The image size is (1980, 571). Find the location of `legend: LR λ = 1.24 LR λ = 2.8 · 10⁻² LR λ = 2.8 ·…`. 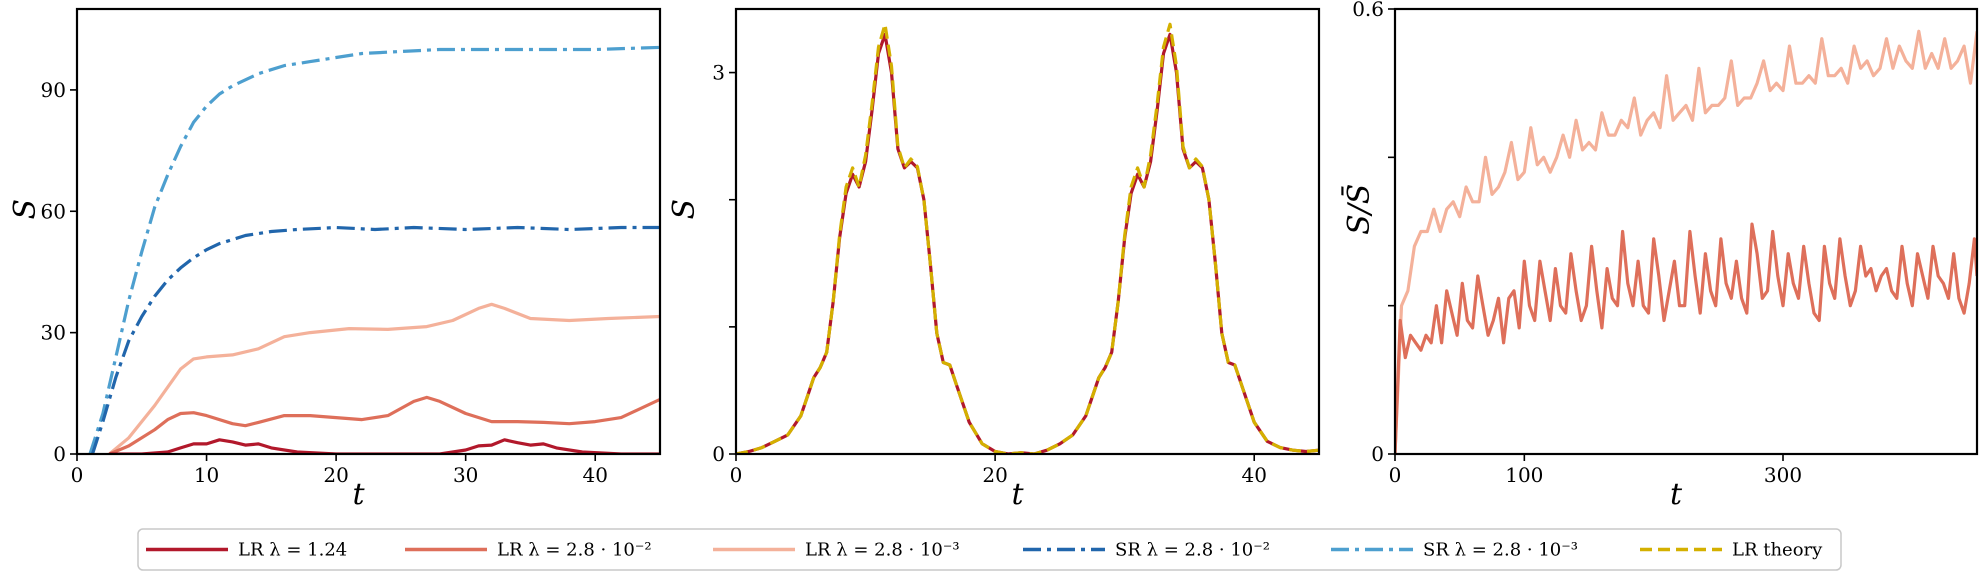

legend: LR λ = 1.24 LR λ = 2.8 · 10⁻² LR λ = 2.8 ·… is located at coordinates (989, 549).